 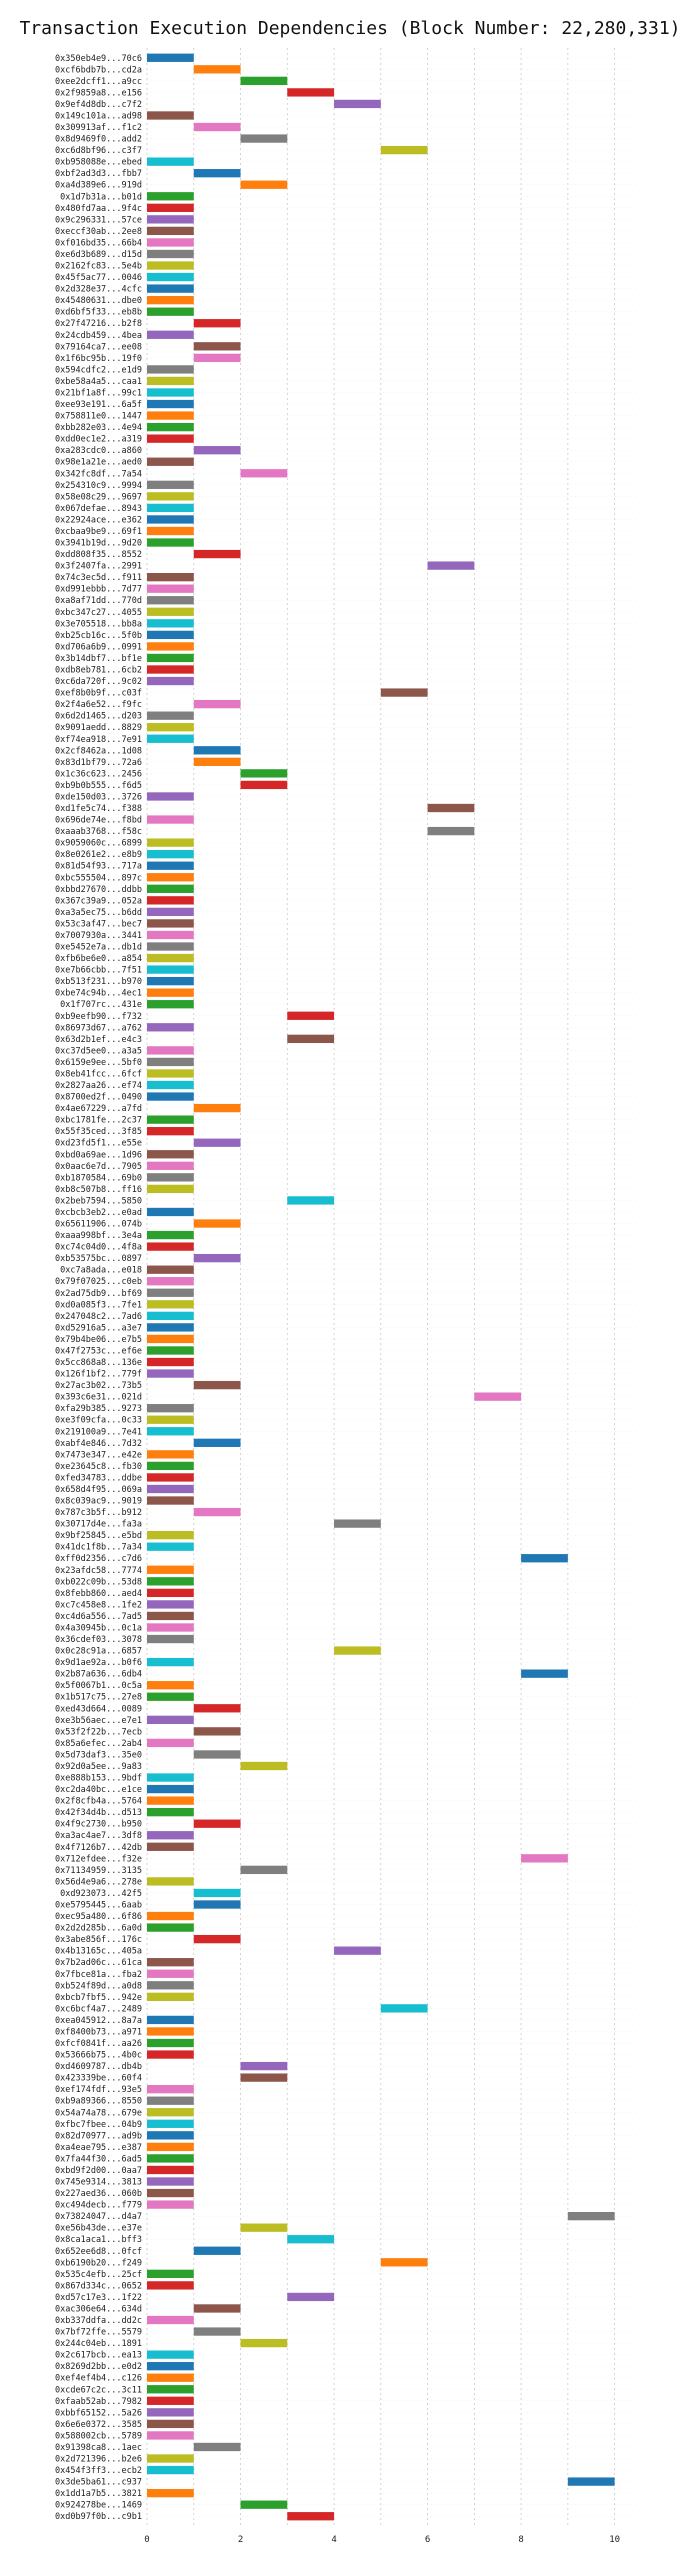 I want to click on transaction-label: 0x8269d2bb...e0d2, so click(x=98, y=2367).